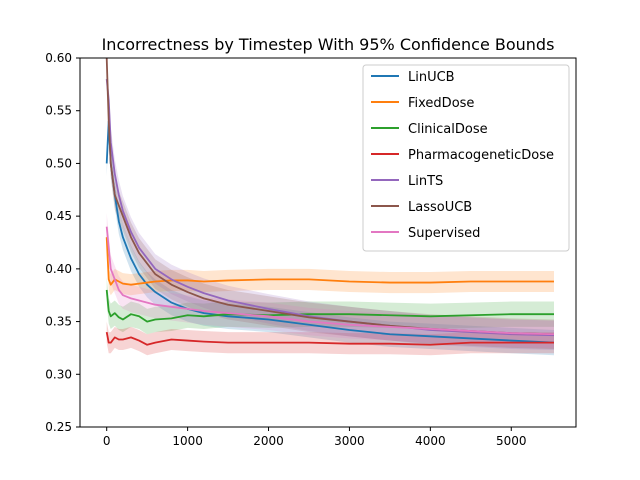 This screenshot has height=480, width=640. Describe the element at coordinates (268, 441) in the screenshot. I see `x-tick-label: 2000` at that location.